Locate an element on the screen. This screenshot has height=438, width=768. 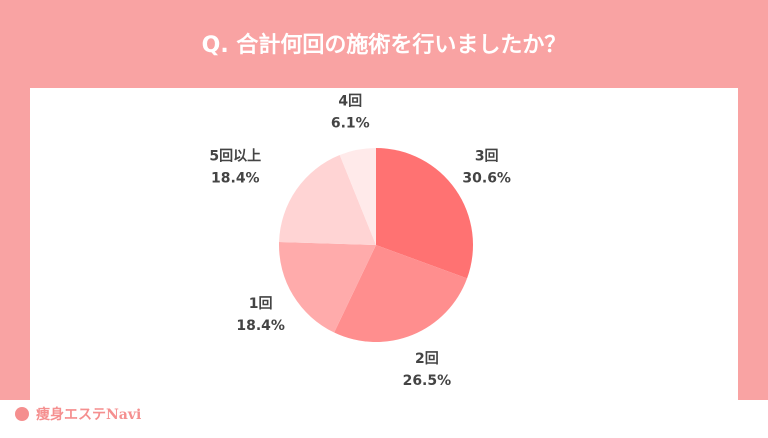
data-label: 6.1% is located at coordinates (350, 123).